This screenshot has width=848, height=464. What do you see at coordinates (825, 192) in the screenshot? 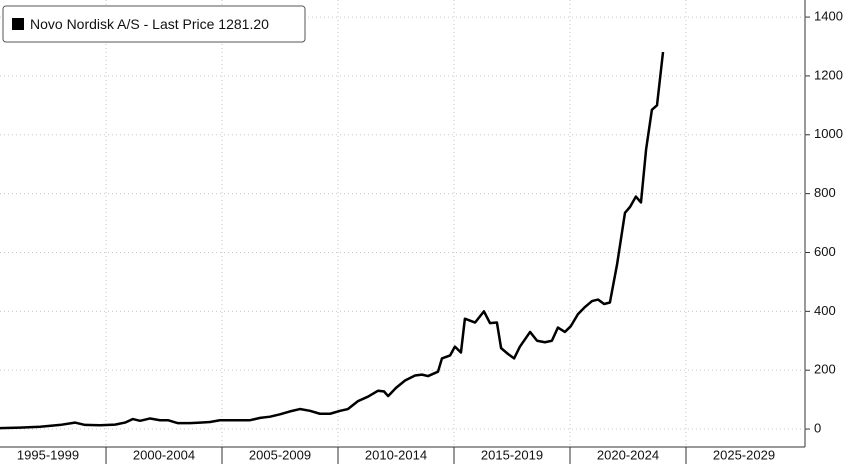
I see `y-tick-label: 800` at bounding box center [825, 192].